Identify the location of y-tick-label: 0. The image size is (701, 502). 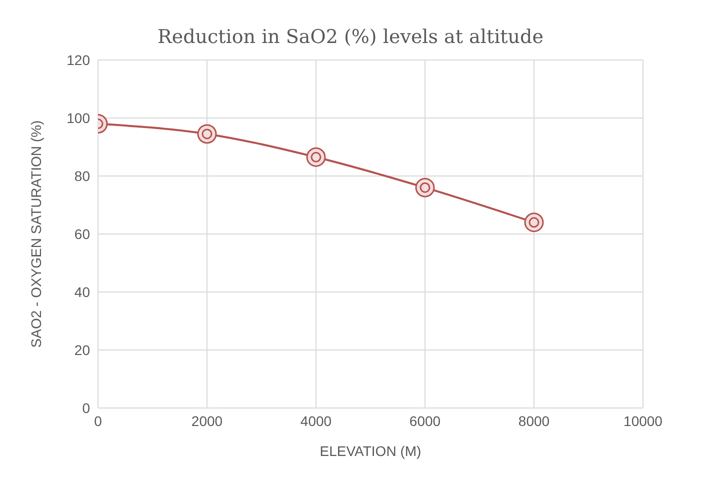
(86, 408).